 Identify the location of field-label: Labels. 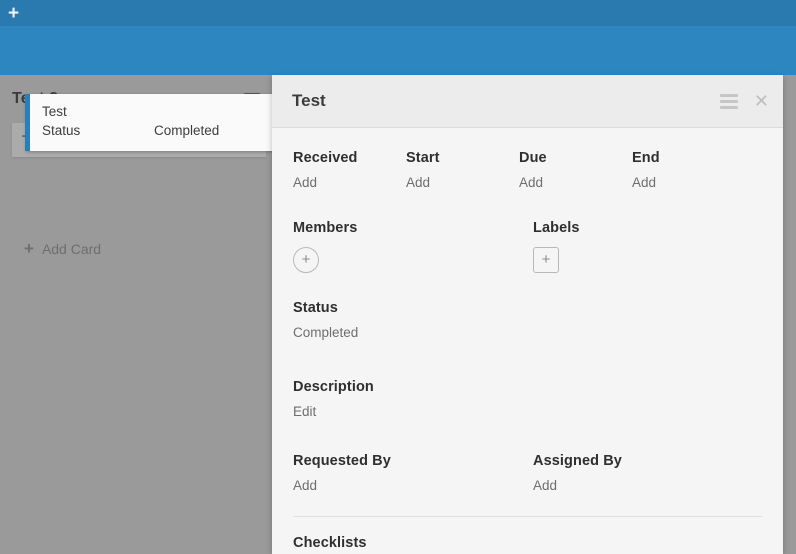
(556, 228).